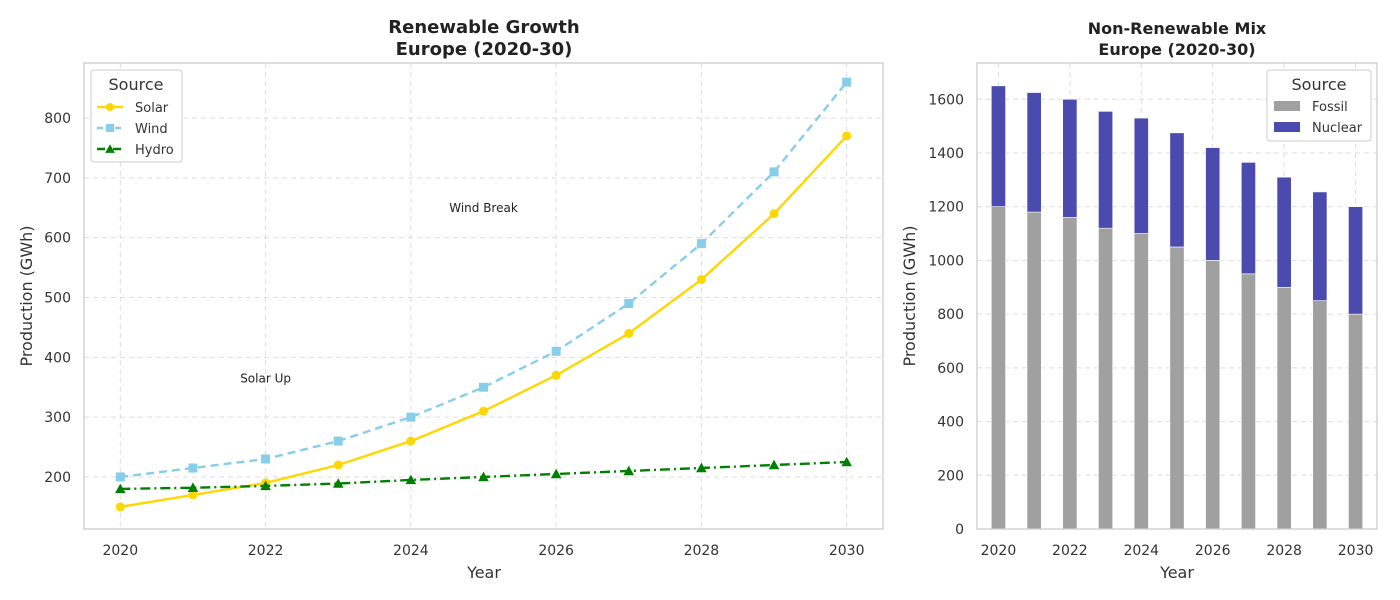 Image resolution: width=1400 pixels, height=600 pixels. I want to click on right-y-tick-label: 0, so click(959, 530).